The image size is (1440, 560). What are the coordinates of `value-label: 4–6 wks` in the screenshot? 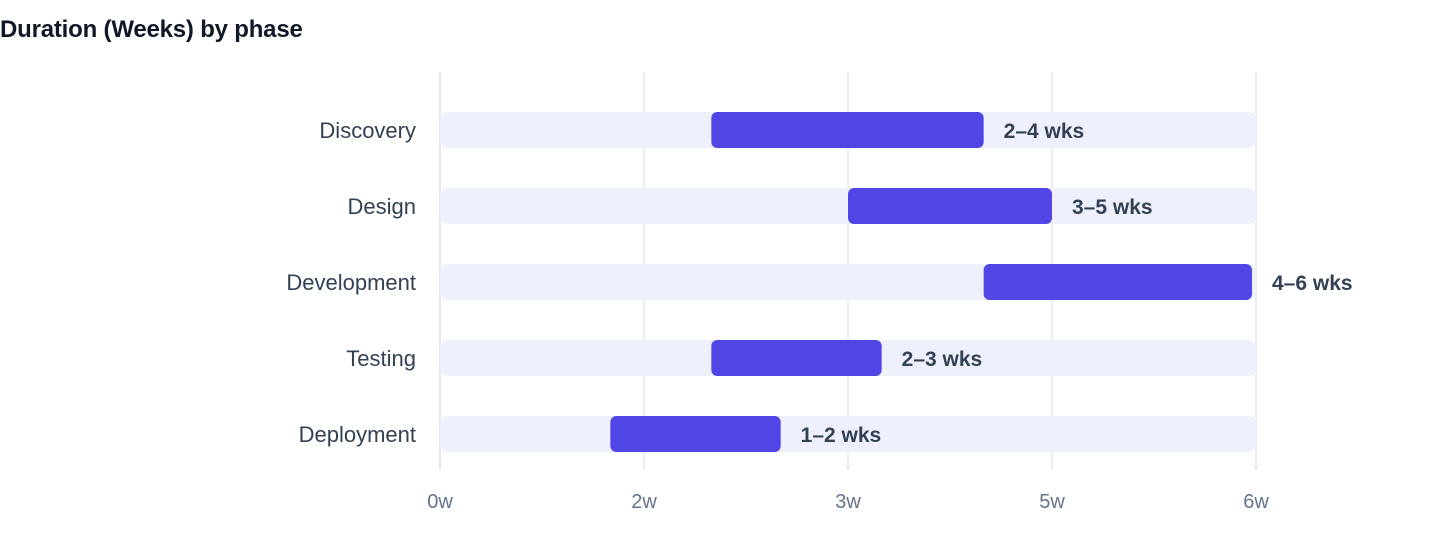 It's located at (1312, 283).